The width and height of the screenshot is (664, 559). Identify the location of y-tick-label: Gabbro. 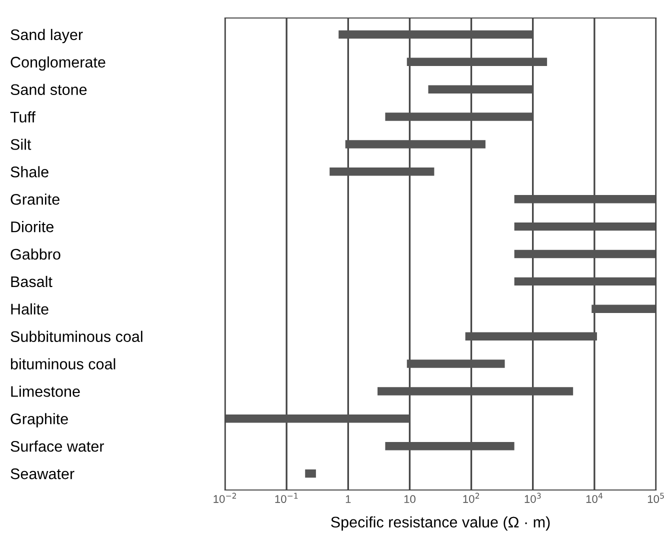
(35, 254).